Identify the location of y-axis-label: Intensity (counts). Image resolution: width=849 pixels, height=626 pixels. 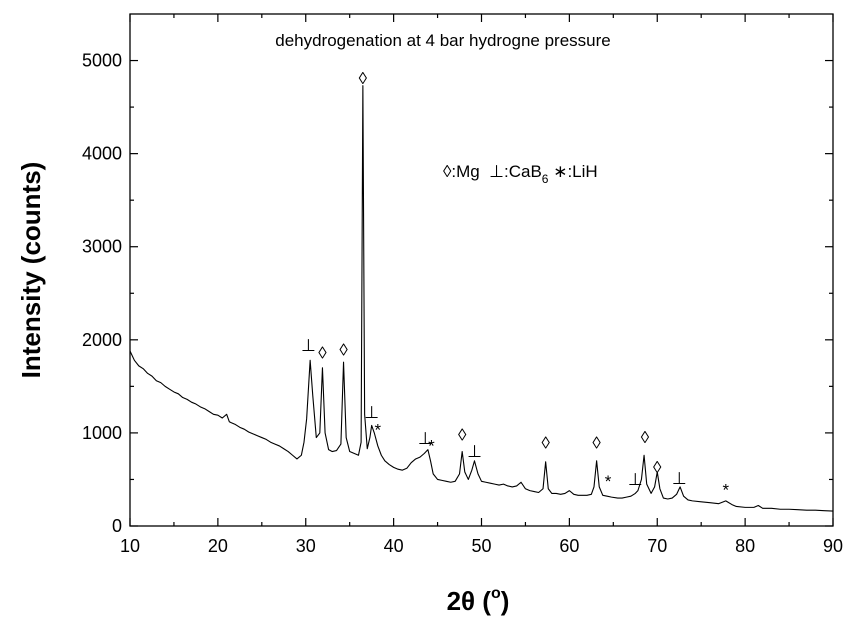
(31, 270).